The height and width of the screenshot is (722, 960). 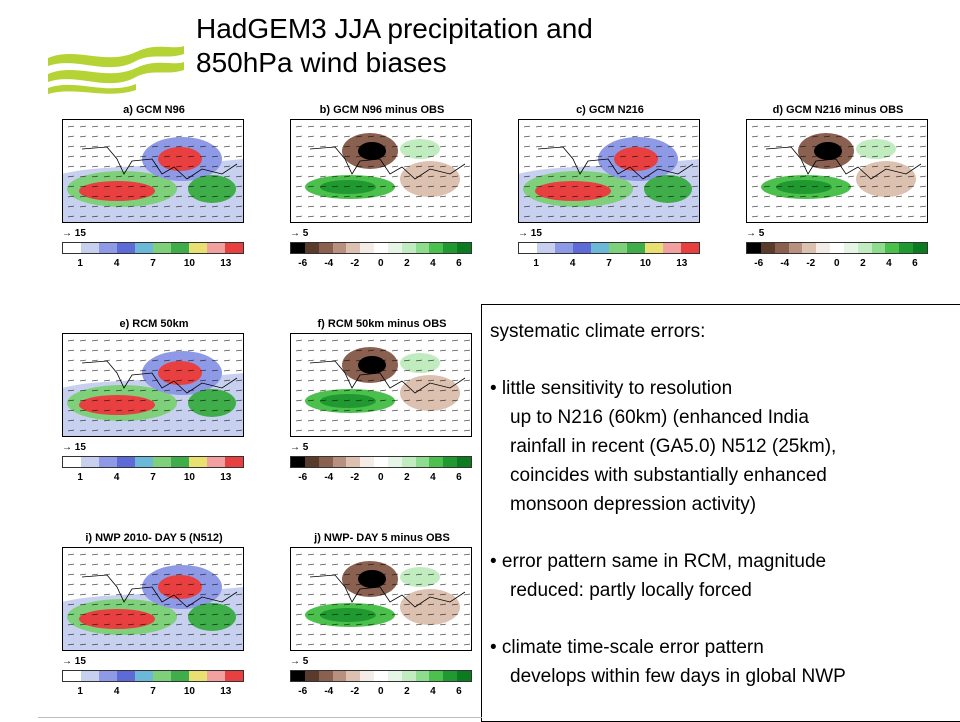 I want to click on colorbar-ticks: 1 4 7 10 13, so click(x=153, y=479).